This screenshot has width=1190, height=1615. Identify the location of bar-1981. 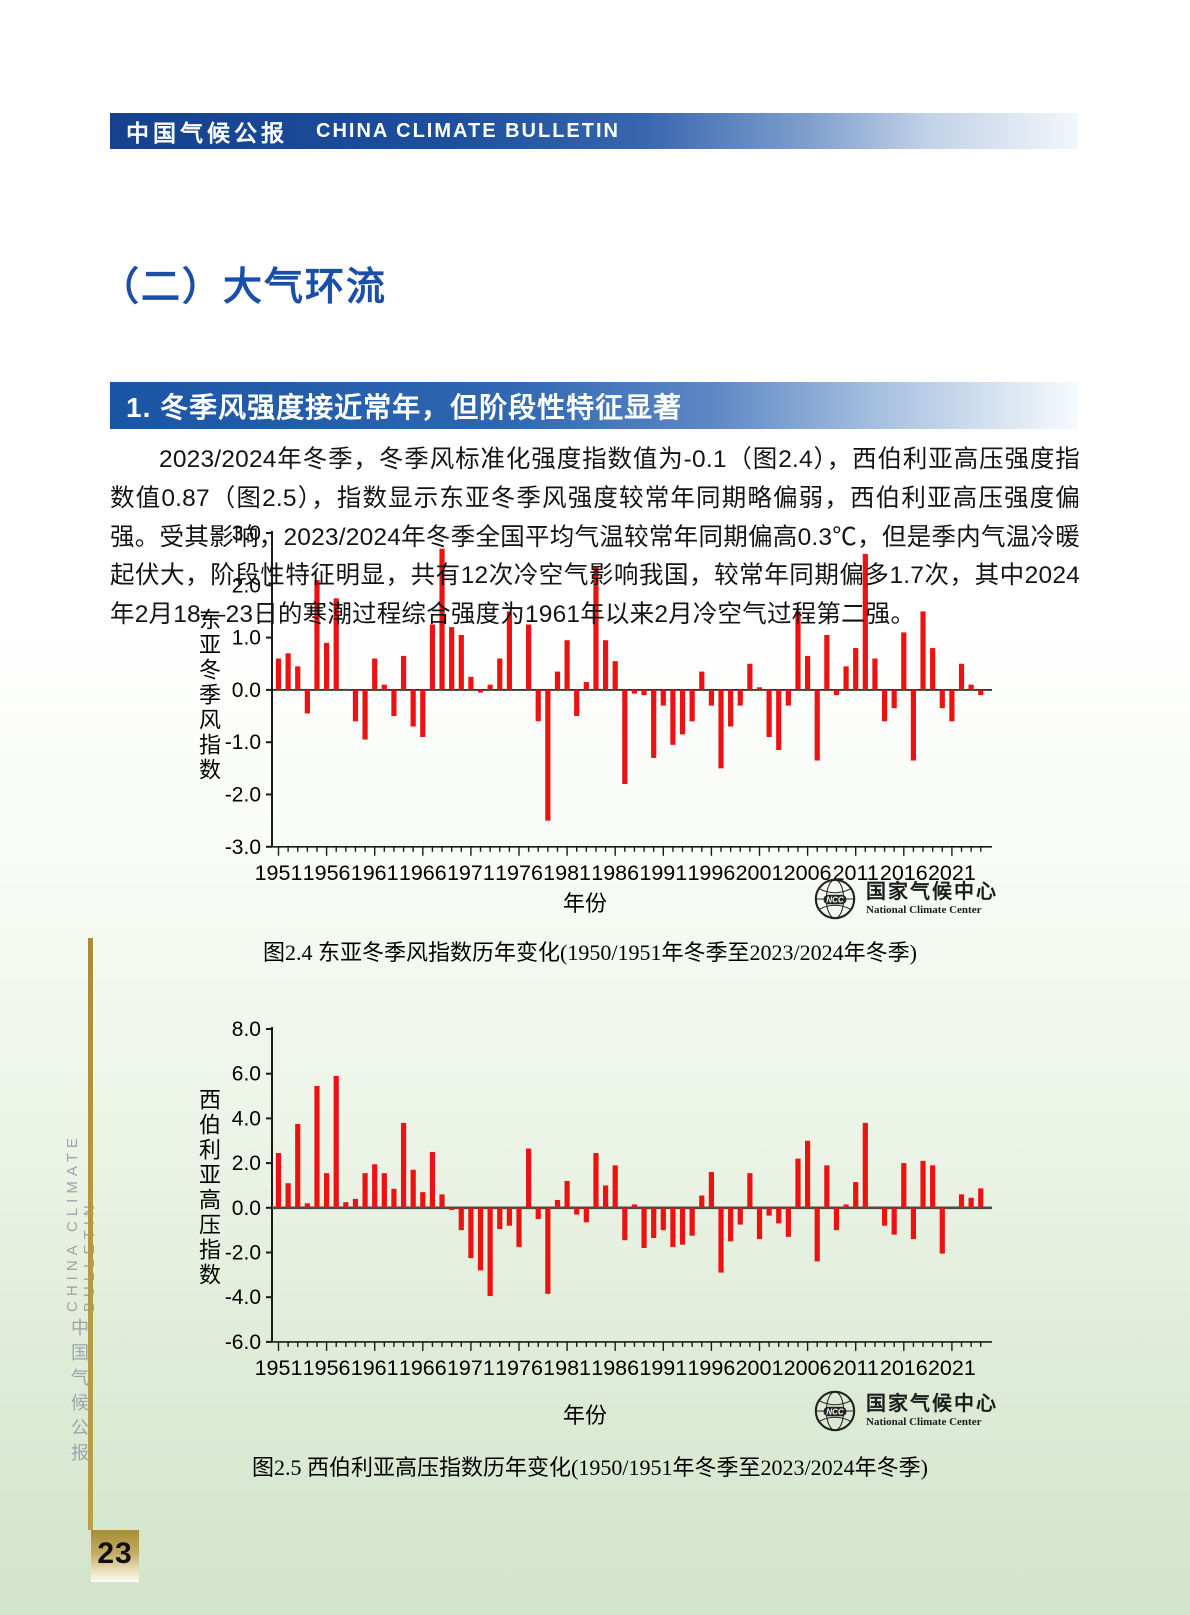
(567, 665).